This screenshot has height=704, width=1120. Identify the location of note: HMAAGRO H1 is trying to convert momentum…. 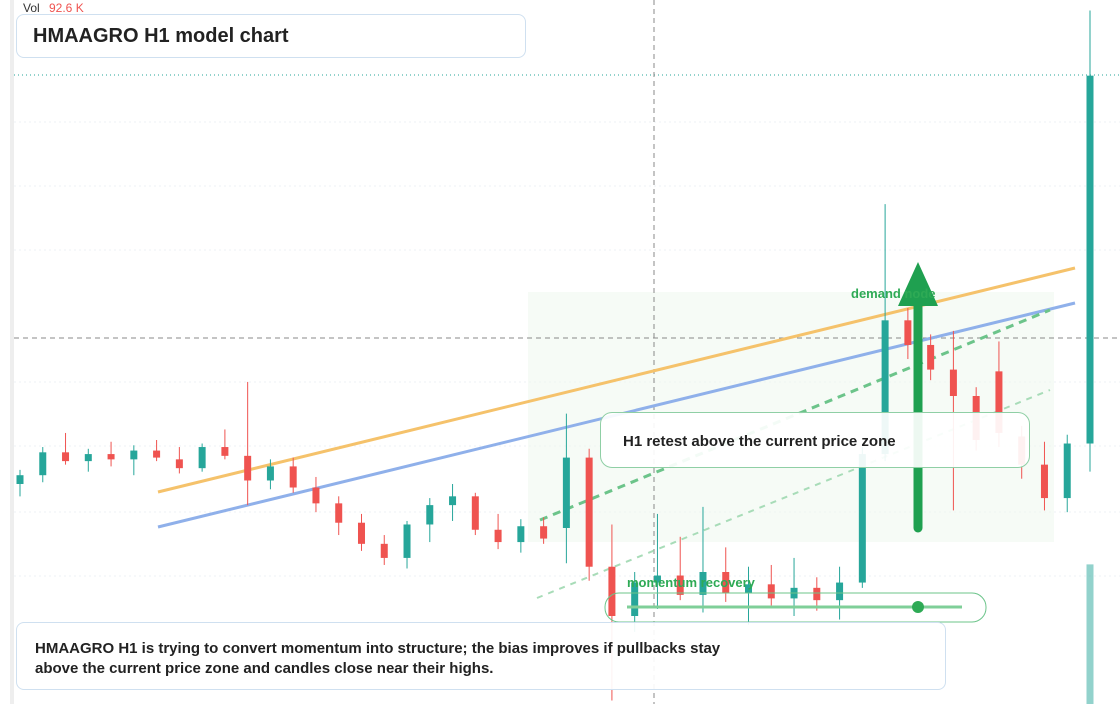
(481, 656).